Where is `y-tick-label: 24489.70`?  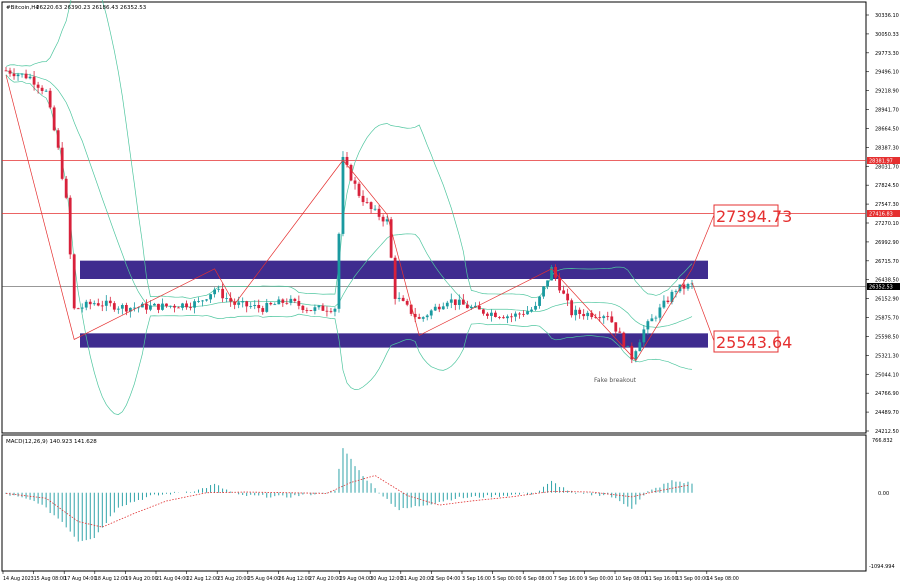 y-tick-label: 24489.70 is located at coordinates (887, 413).